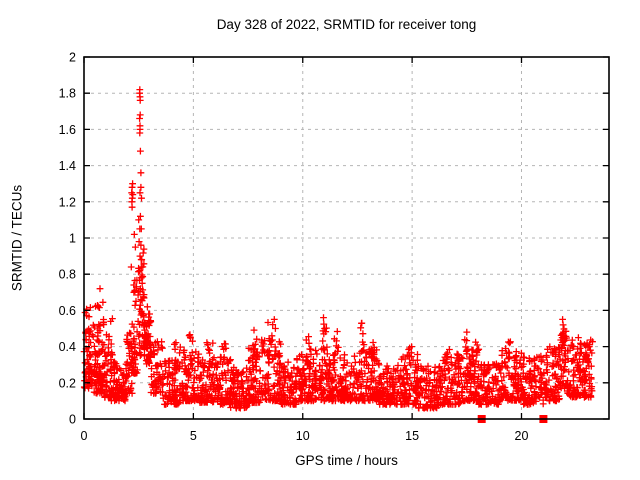  I want to click on y-tick-label: 1.2, so click(67, 202).